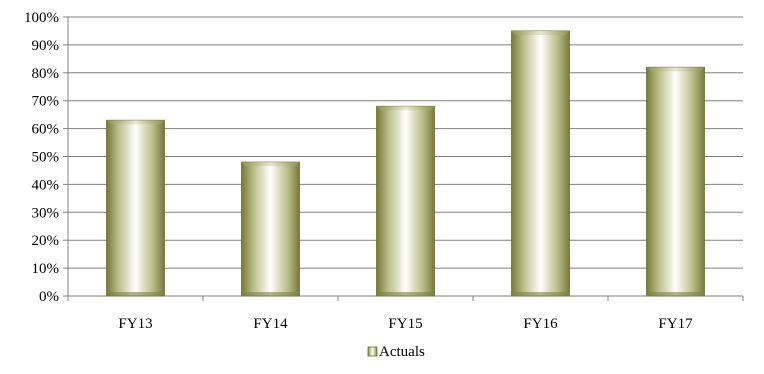 The height and width of the screenshot is (374, 764). What do you see at coordinates (540, 324) in the screenshot?
I see `x-tick-label: FY16` at bounding box center [540, 324].